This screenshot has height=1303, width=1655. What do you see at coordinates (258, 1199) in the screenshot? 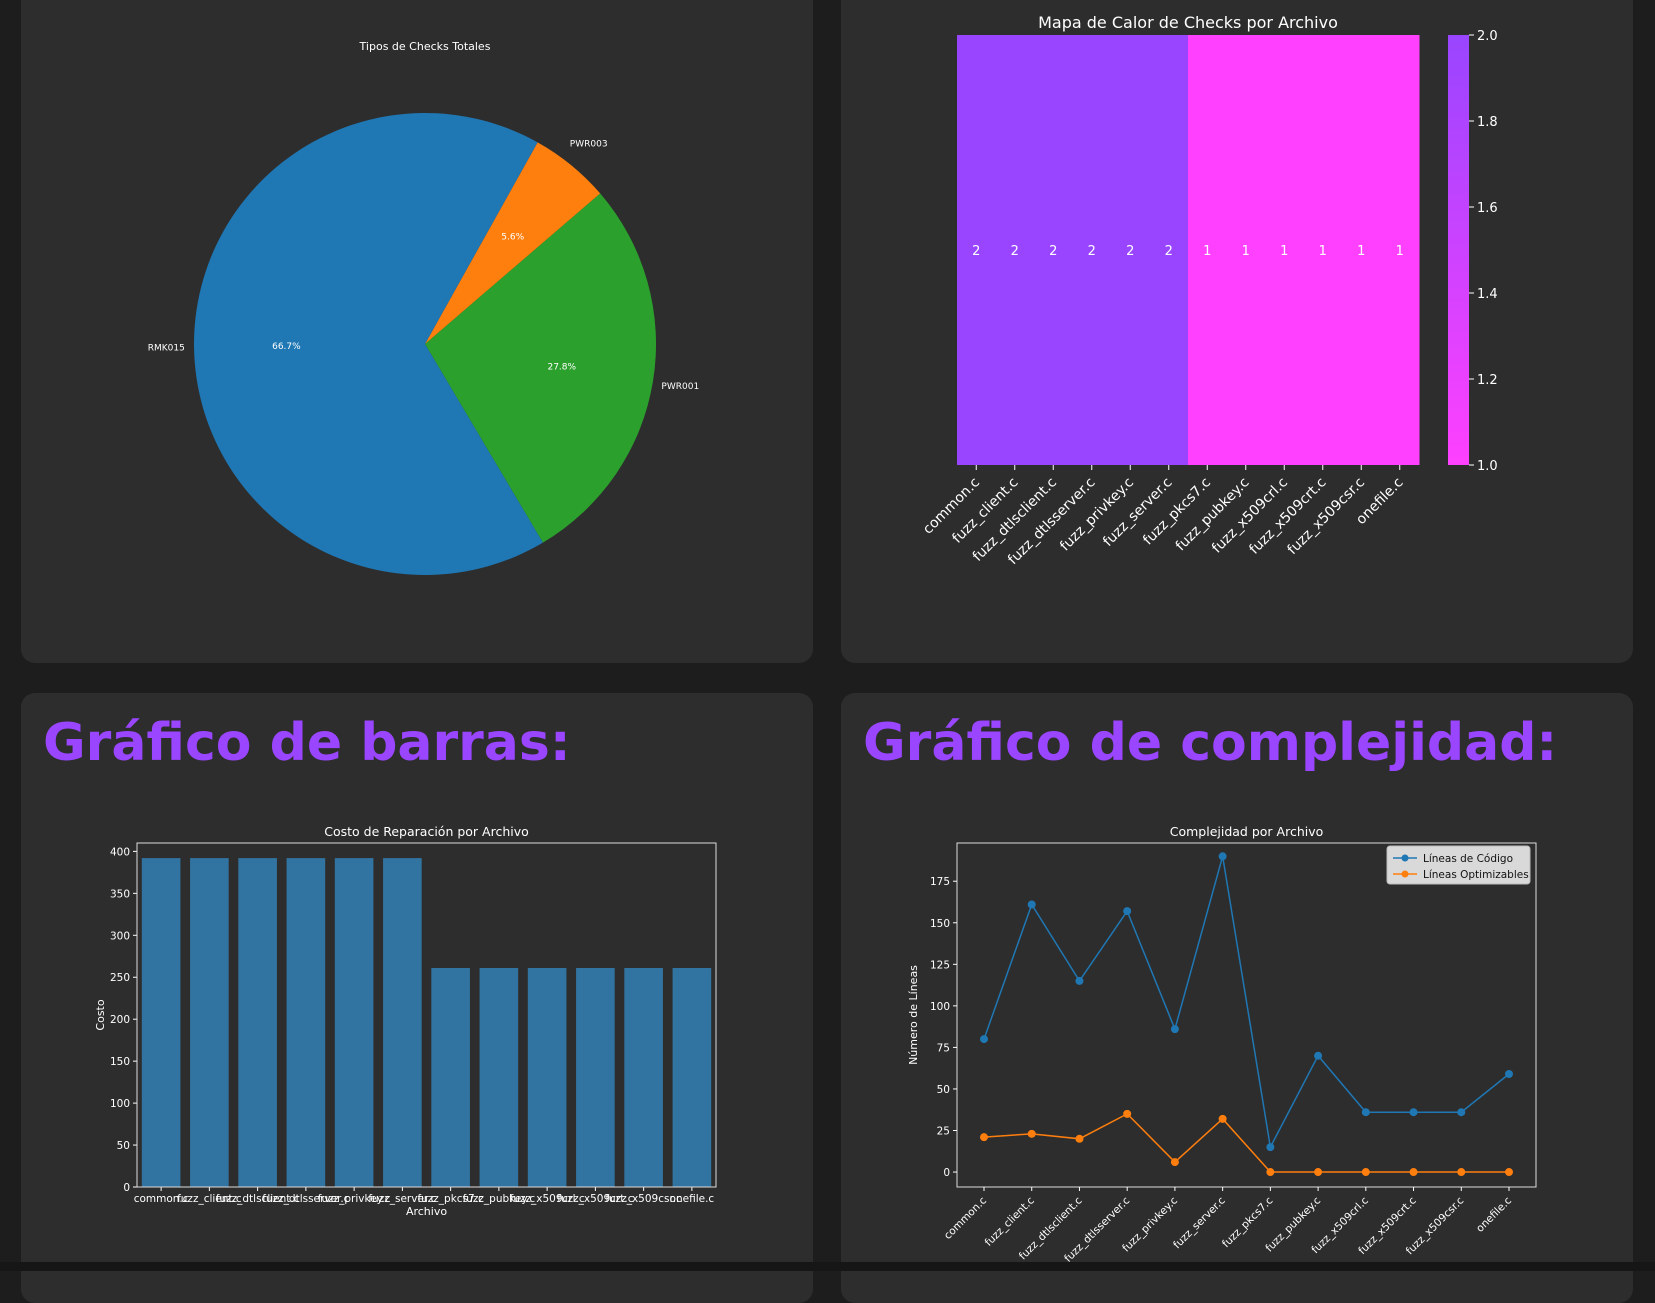
I see `bar-x-tick-label: fuzz_dtlsclient.c` at bounding box center [258, 1199].